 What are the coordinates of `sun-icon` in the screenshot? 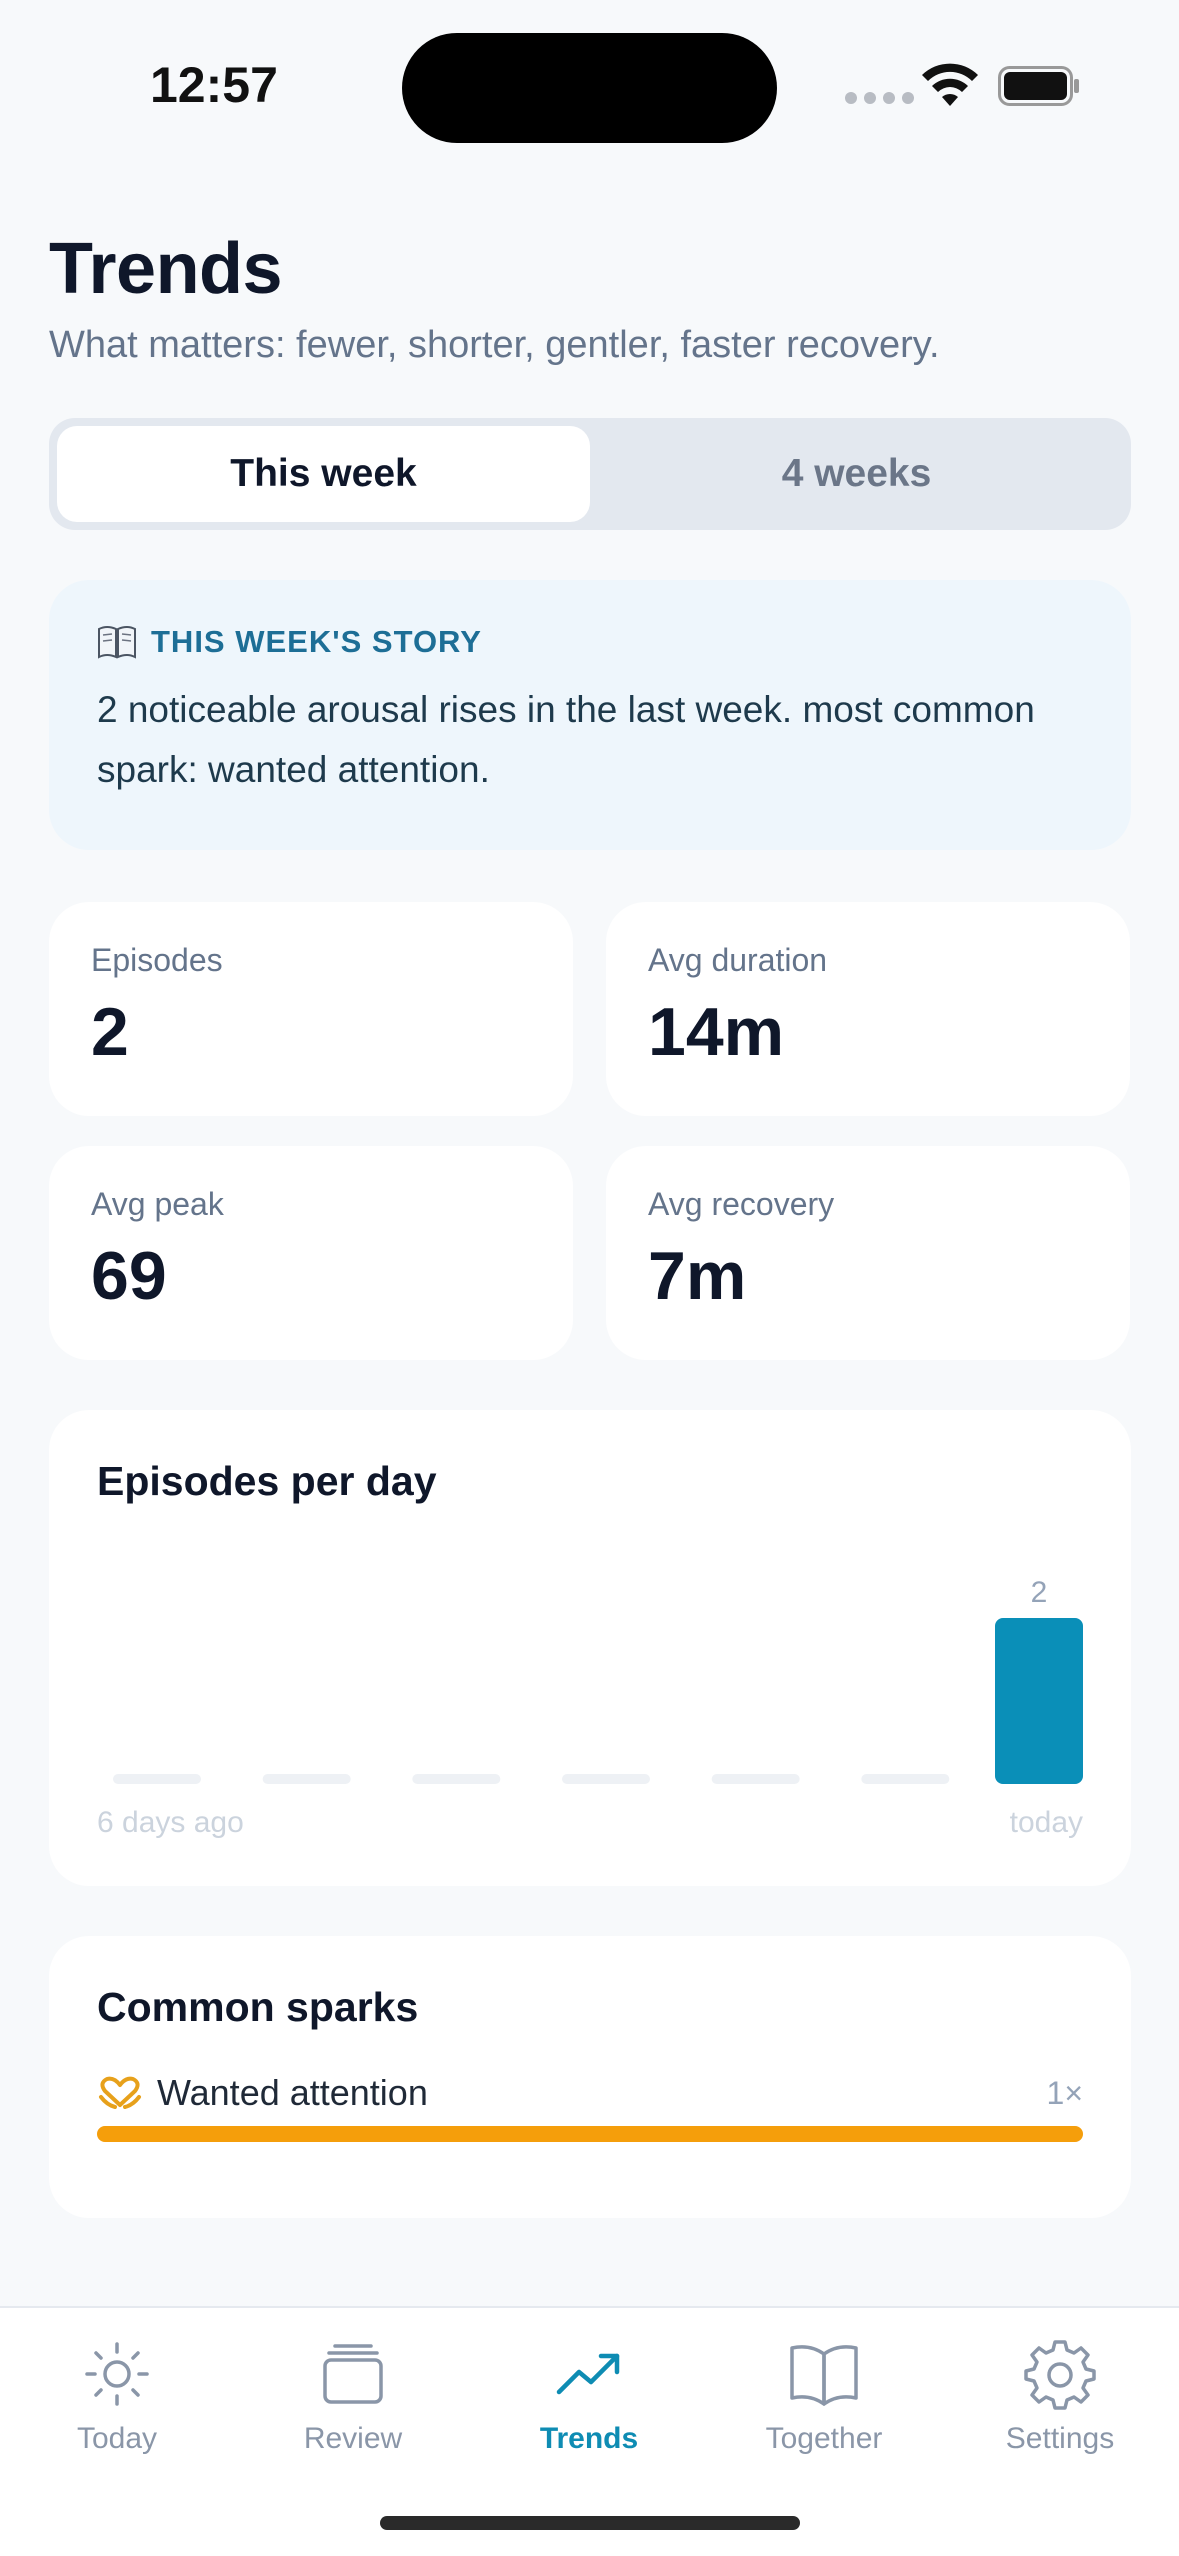 It's located at (117, 2374).